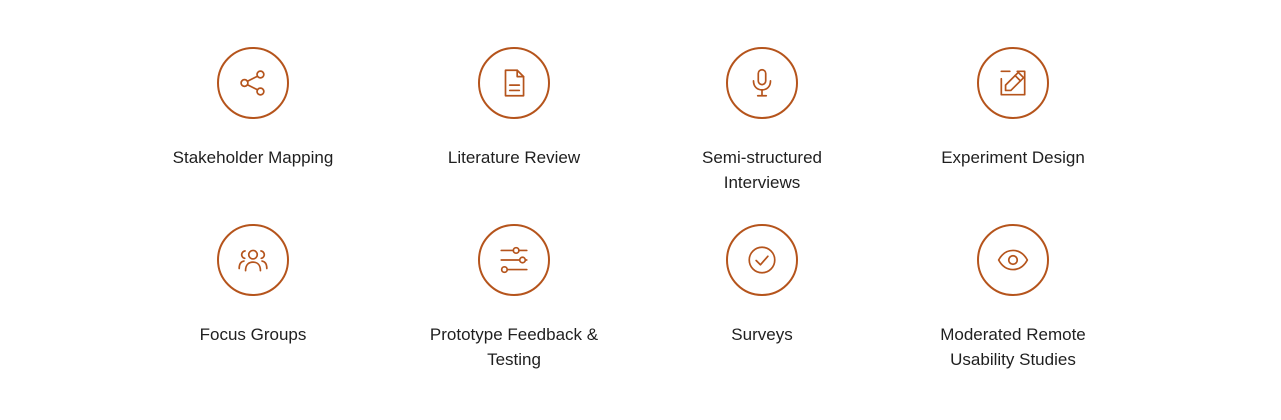 The height and width of the screenshot is (420, 1281). What do you see at coordinates (253, 157) in the screenshot?
I see `method-label: Stakeholder Mapping` at bounding box center [253, 157].